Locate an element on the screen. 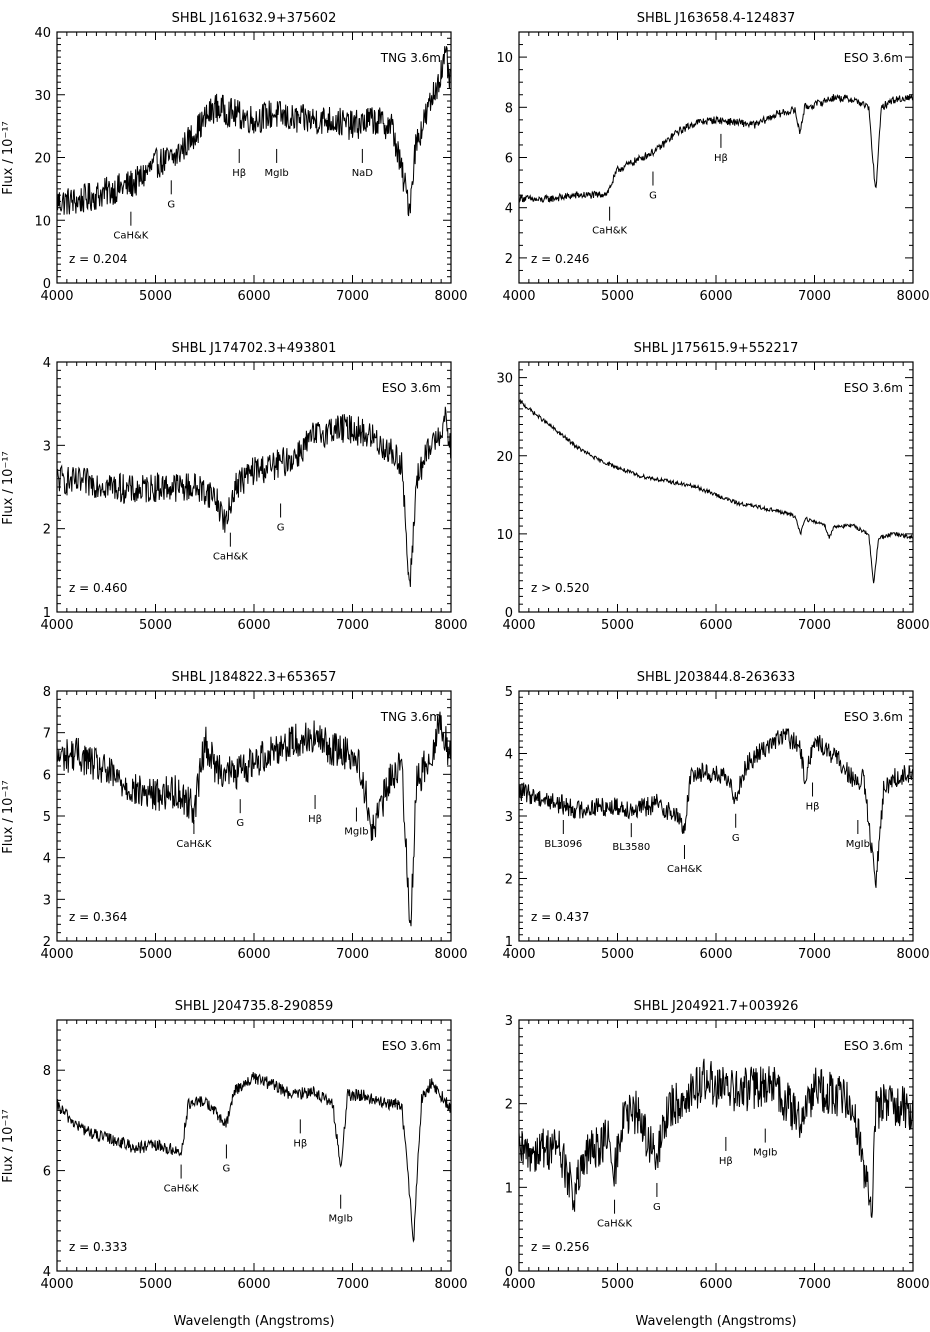  y-tick-label: 30 is located at coordinates (42, 96).